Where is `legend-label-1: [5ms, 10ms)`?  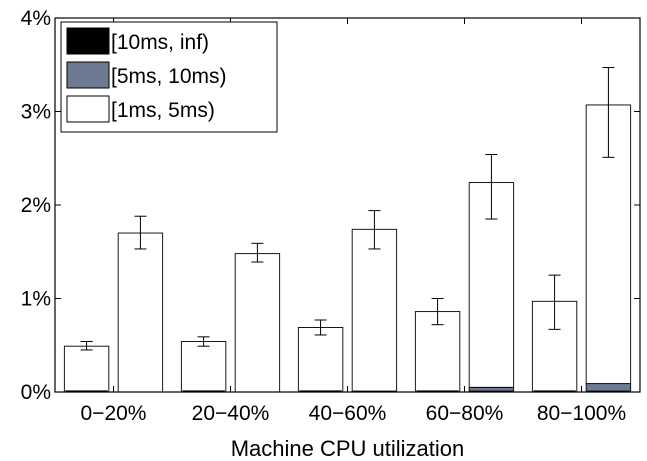
legend-label-1: [5ms, 10ms) is located at coordinates (169, 76).